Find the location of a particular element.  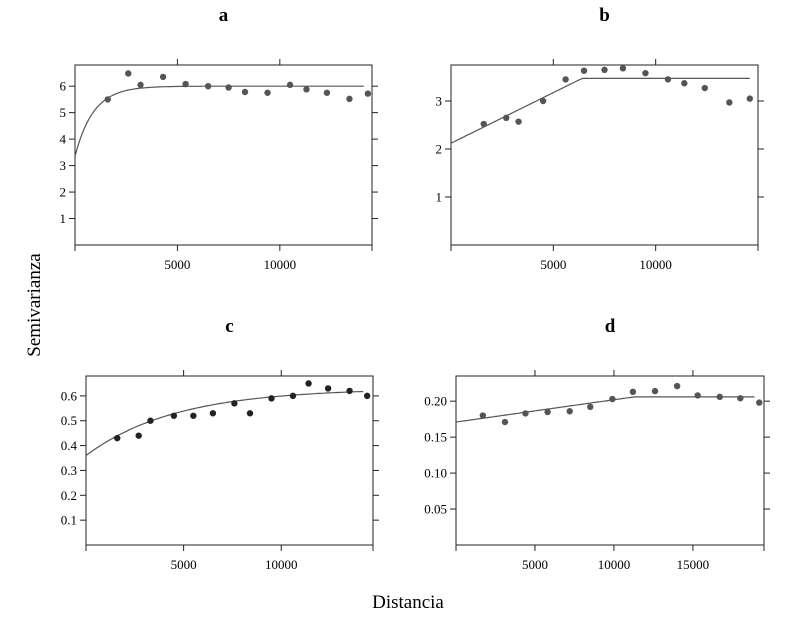

y-tick-label: 0.6 is located at coordinates (69, 395).